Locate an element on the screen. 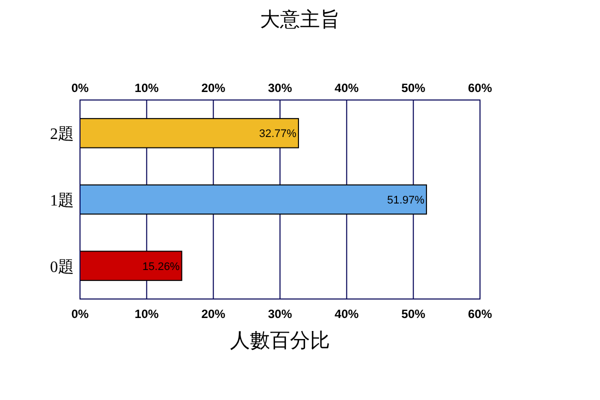  data-label: 15.26% is located at coordinates (161, 266).